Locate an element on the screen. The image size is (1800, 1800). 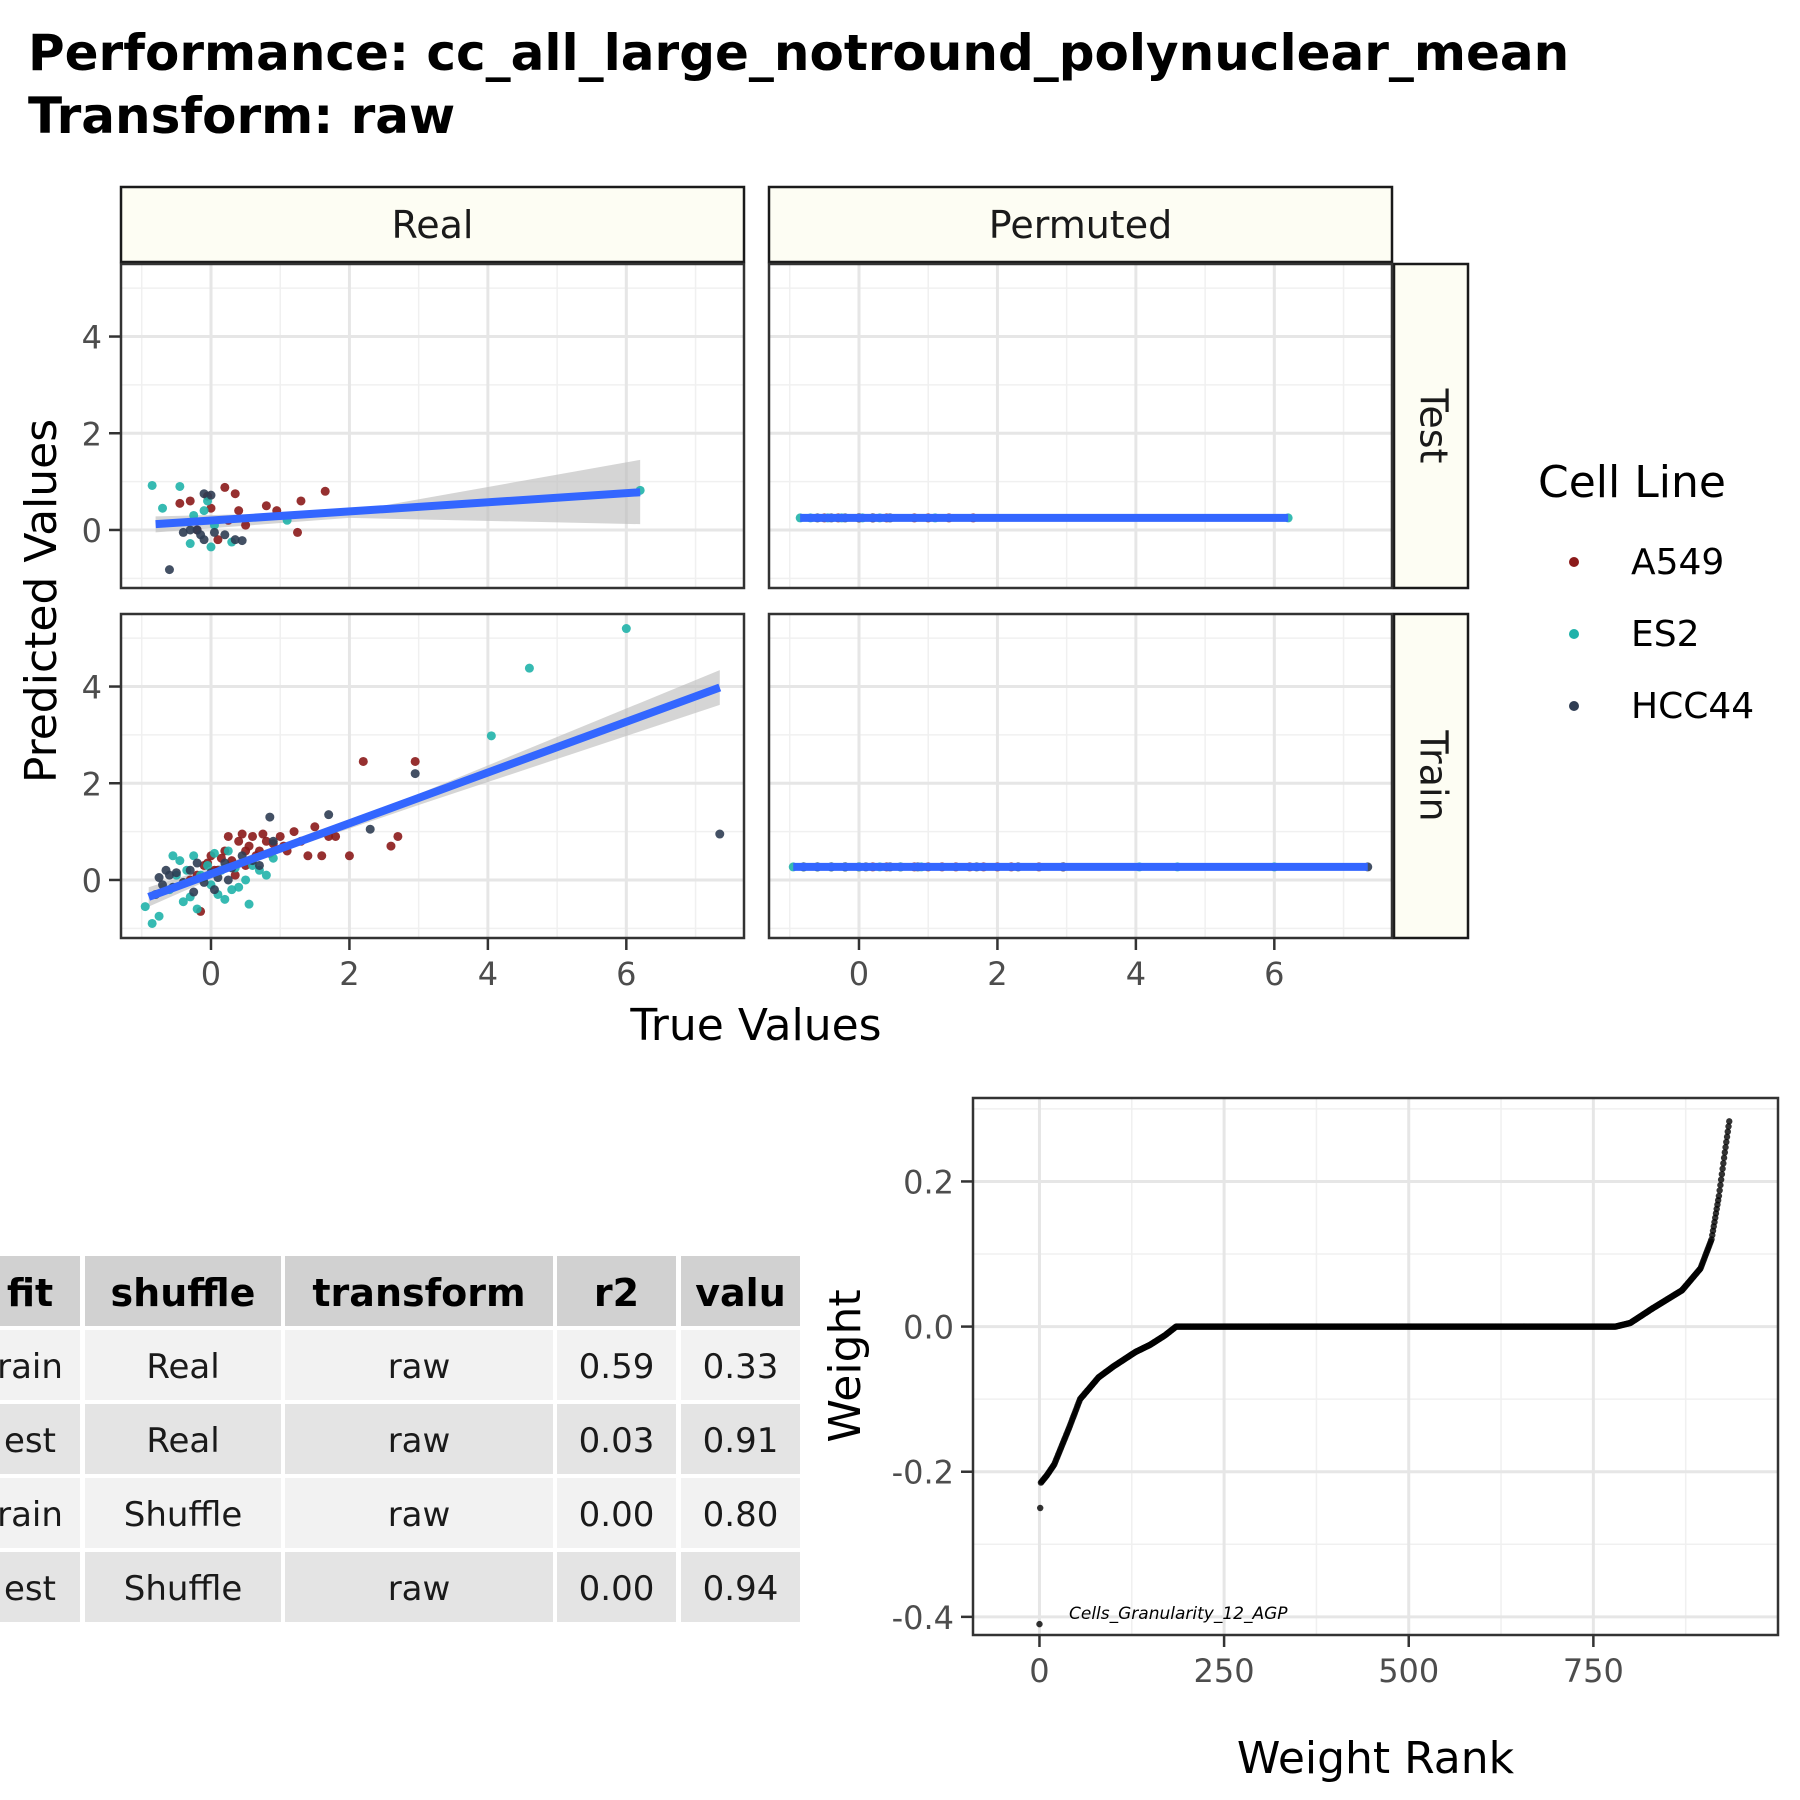
table-cell-value: 0.03 is located at coordinates (617, 1441).